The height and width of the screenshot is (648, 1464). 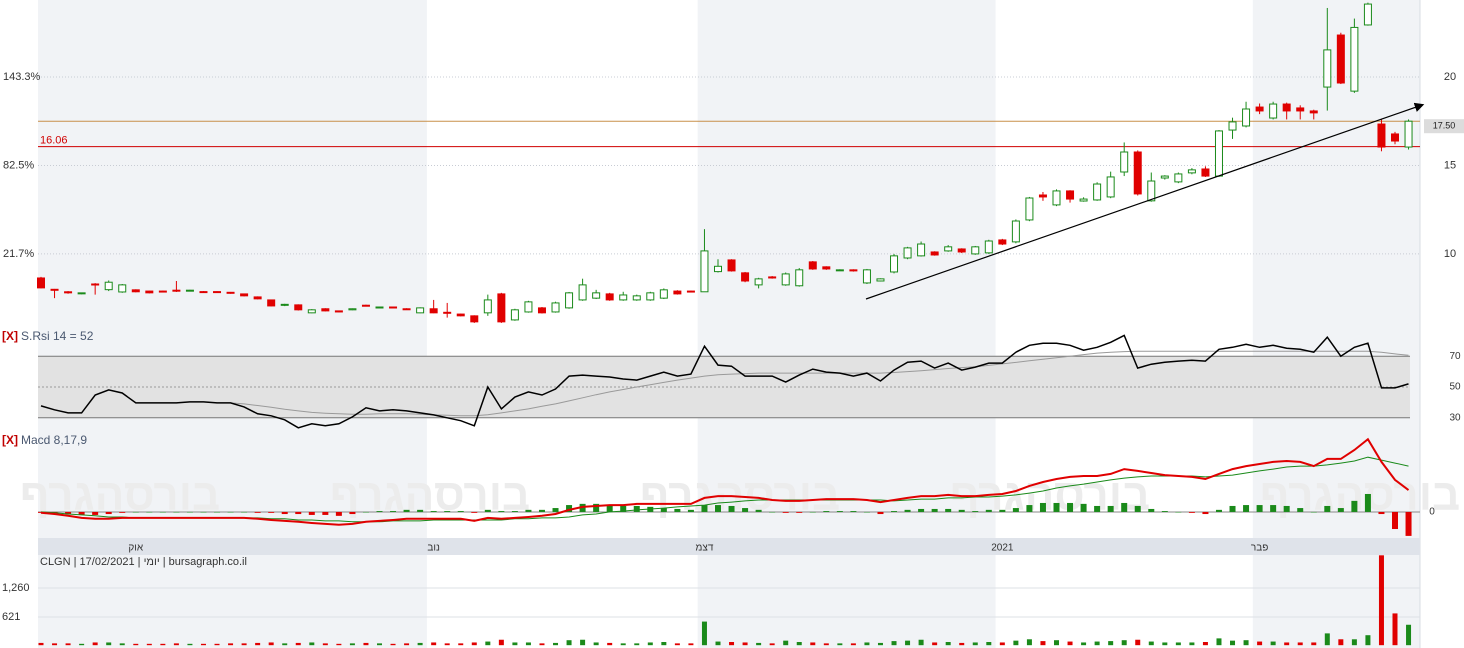 What do you see at coordinates (18, 165) in the screenshot?
I see `y2-tick-label: 82.5%` at bounding box center [18, 165].